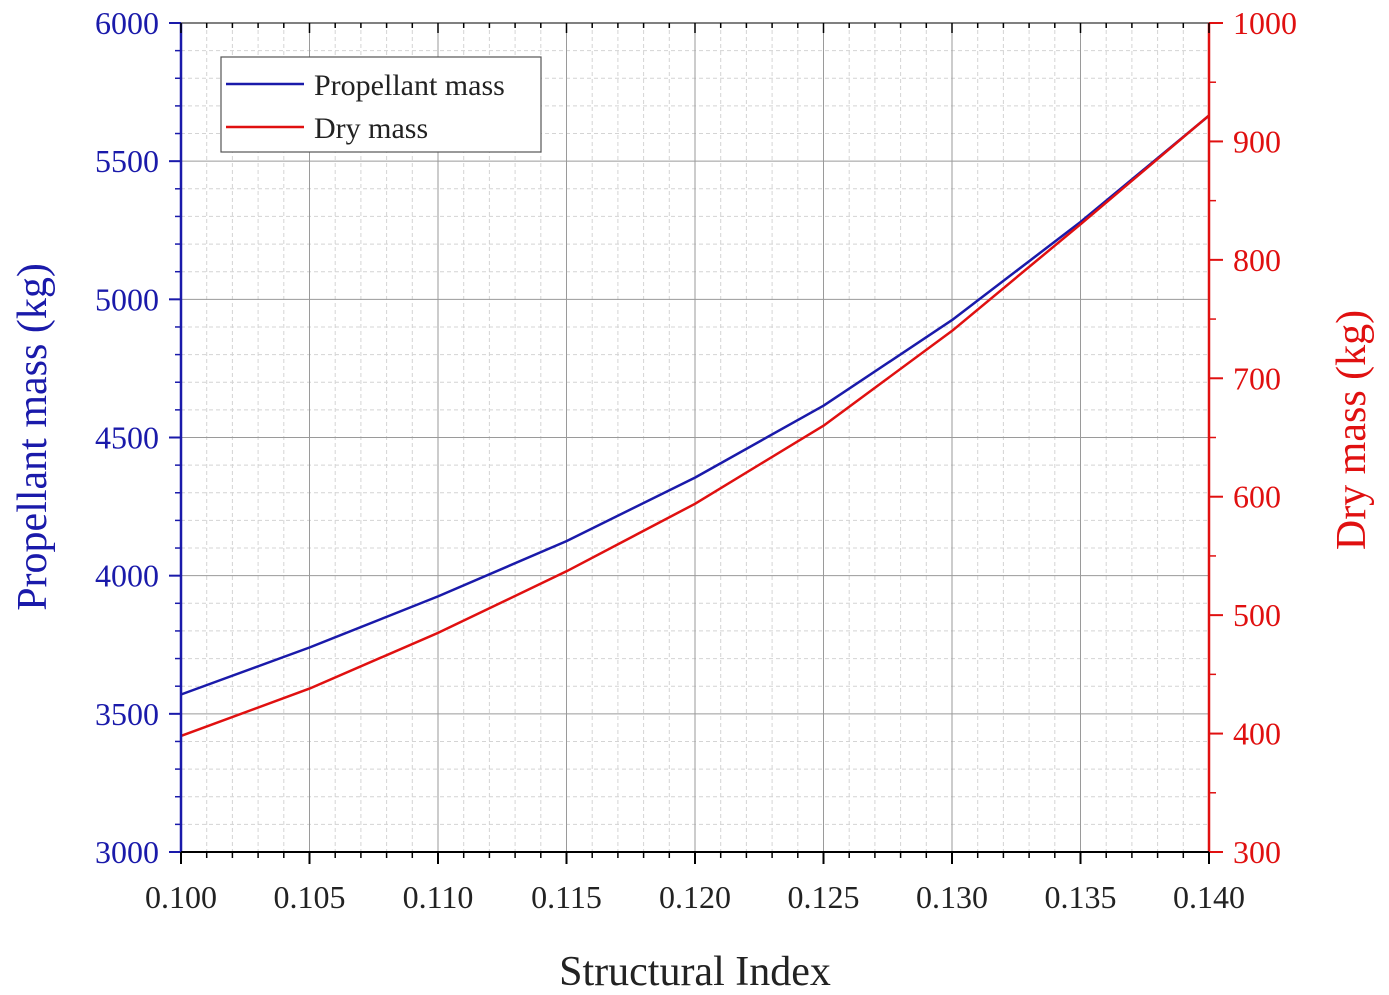 This screenshot has width=1389, height=995. What do you see at coordinates (566, 897) in the screenshot?
I see `x-tick-label: 0.115` at bounding box center [566, 897].